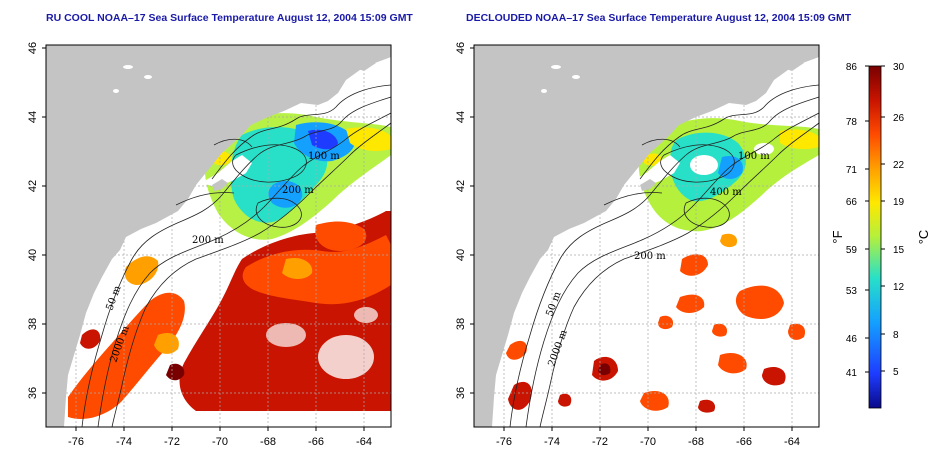  I want to click on celsius-unit-label: °C, so click(923, 237).